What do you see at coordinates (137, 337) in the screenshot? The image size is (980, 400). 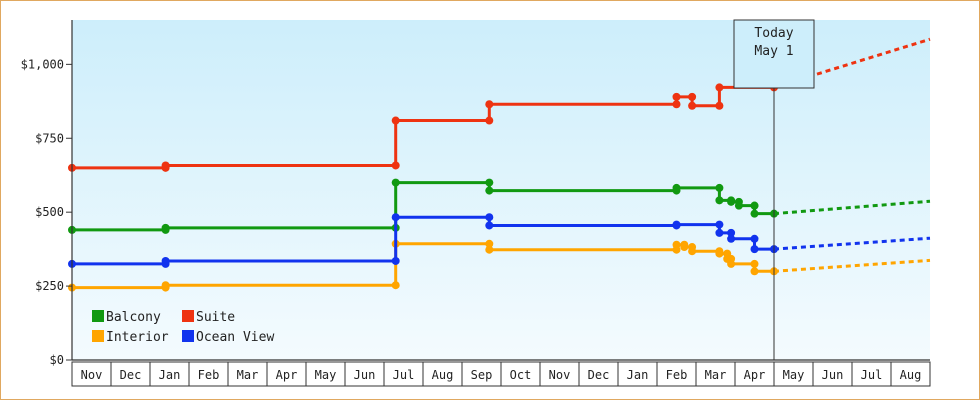 I see `legend-label-2: Interior` at bounding box center [137, 337].